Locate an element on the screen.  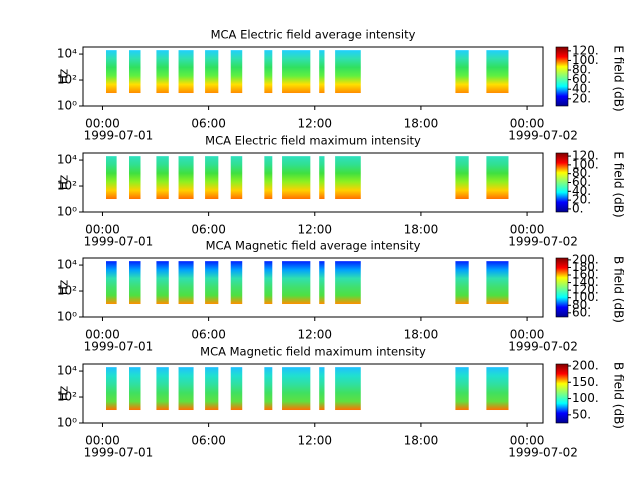
y-axis-label: Hz is located at coordinates (64, 393).